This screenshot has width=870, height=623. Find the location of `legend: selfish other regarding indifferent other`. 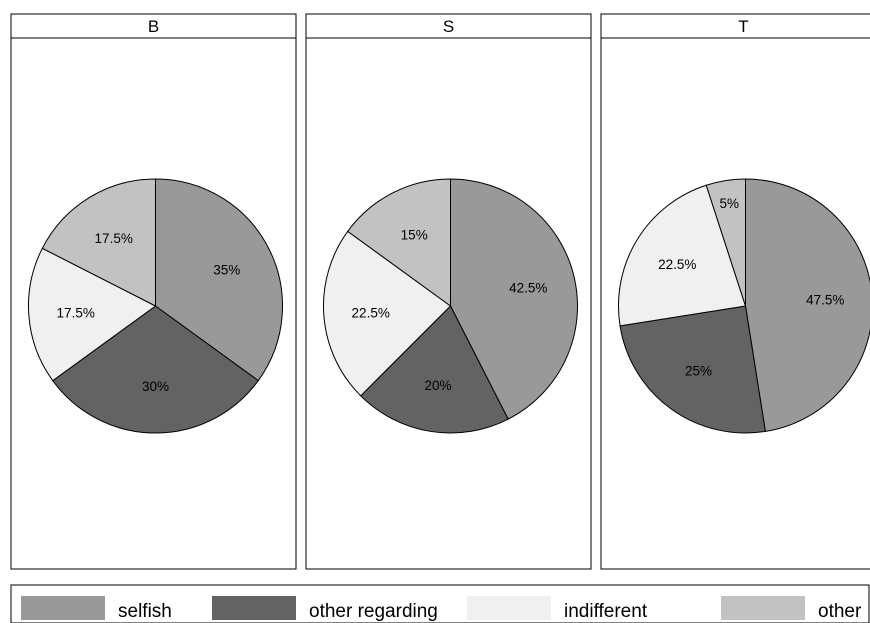

legend: selfish other regarding indifferent other is located at coordinates (440, 603).